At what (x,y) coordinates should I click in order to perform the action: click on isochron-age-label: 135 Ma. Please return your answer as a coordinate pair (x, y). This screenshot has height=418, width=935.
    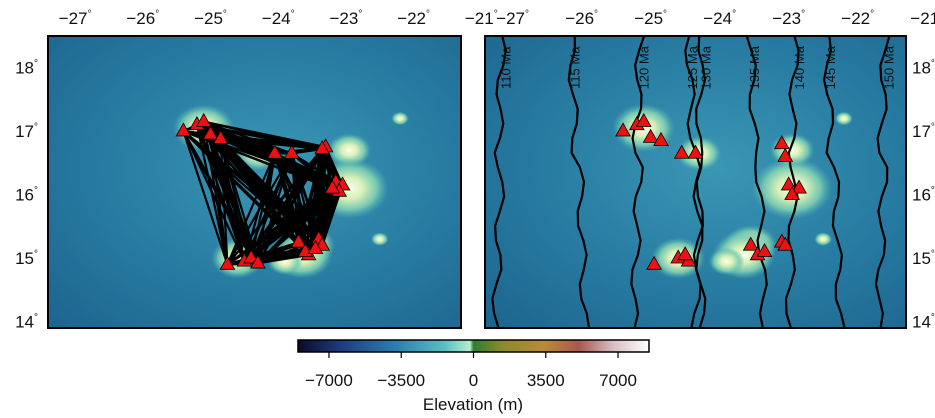
    Looking at the image, I should click on (754, 67).